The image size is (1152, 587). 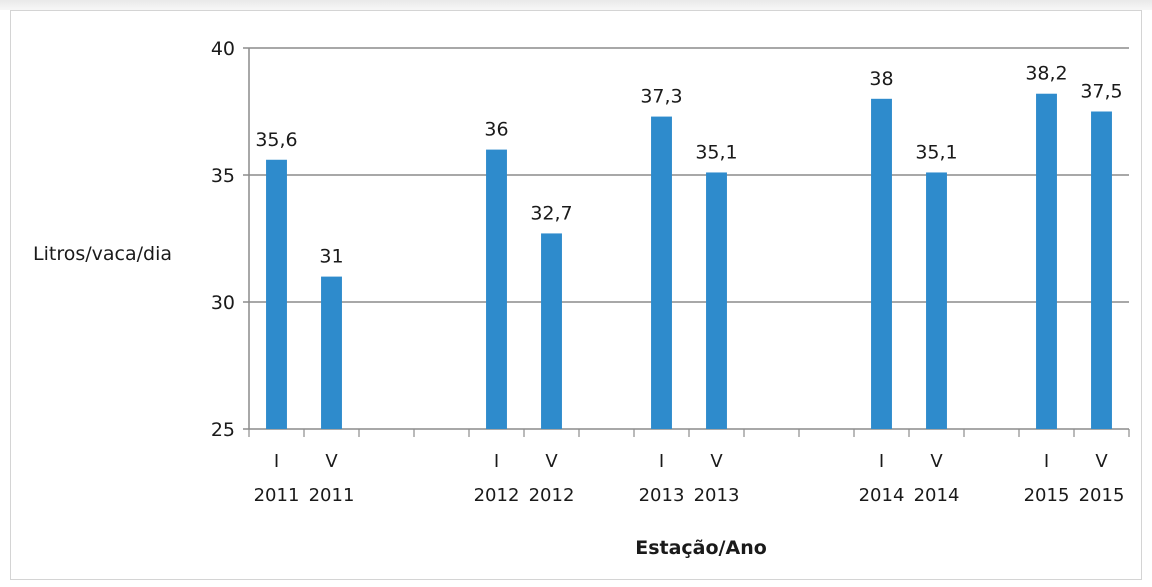 I want to click on y-tick-label: 40, so click(x=223, y=49).